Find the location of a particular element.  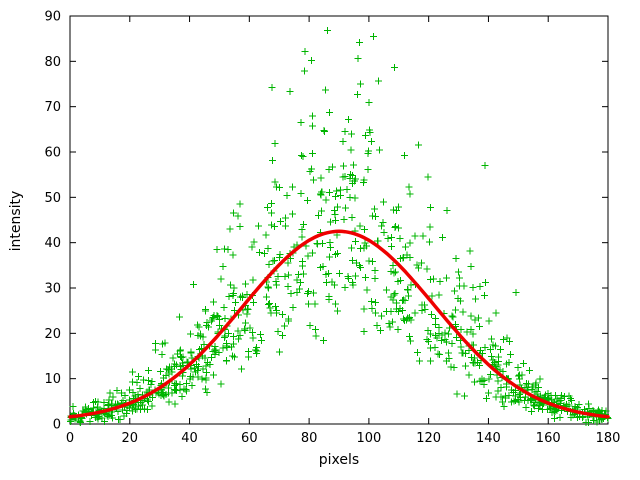

x-tick-label: 80 is located at coordinates (309, 438).